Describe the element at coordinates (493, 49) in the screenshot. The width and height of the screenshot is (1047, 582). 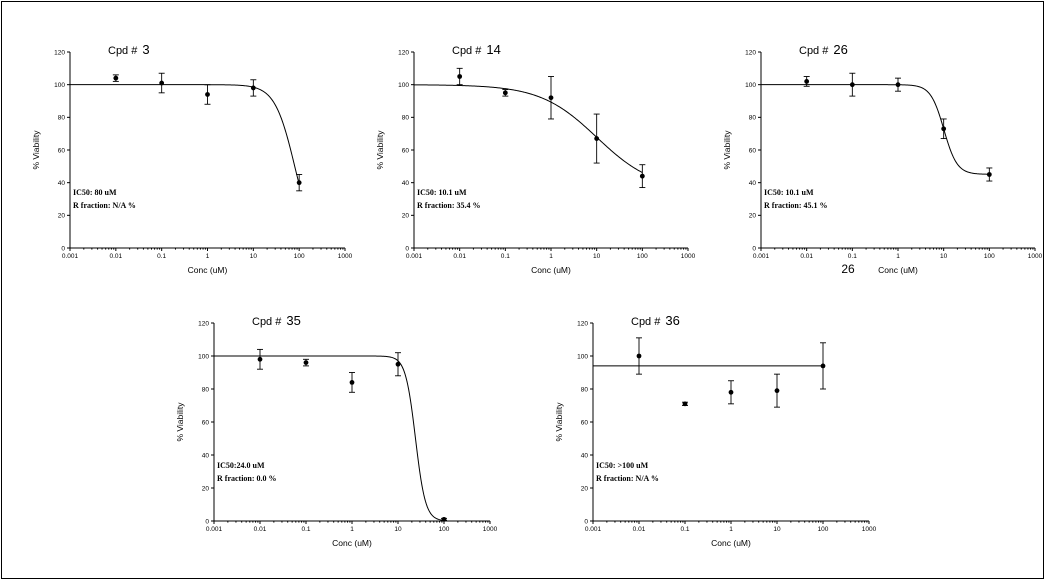
I see `chart-heading-compound: 14` at that location.